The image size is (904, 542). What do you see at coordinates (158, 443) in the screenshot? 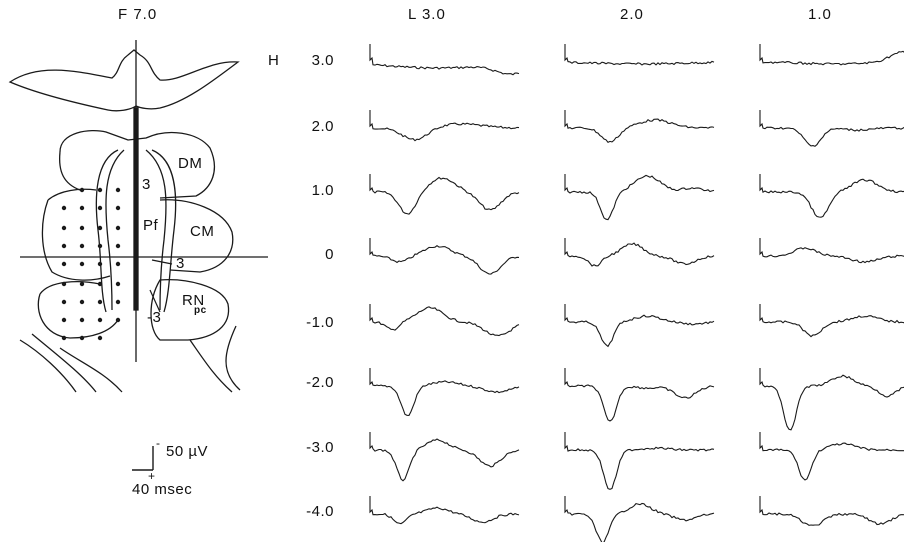
I see `scale-neg-sign: -` at bounding box center [158, 443].